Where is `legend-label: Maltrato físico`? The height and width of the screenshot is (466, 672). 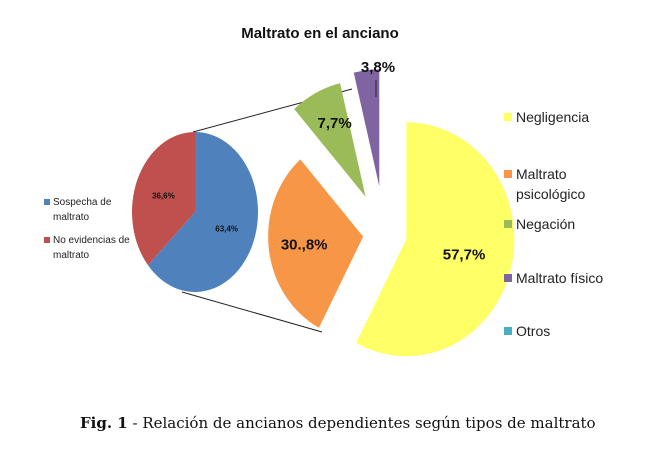
legend-label: Maltrato físico is located at coordinates (560, 278).